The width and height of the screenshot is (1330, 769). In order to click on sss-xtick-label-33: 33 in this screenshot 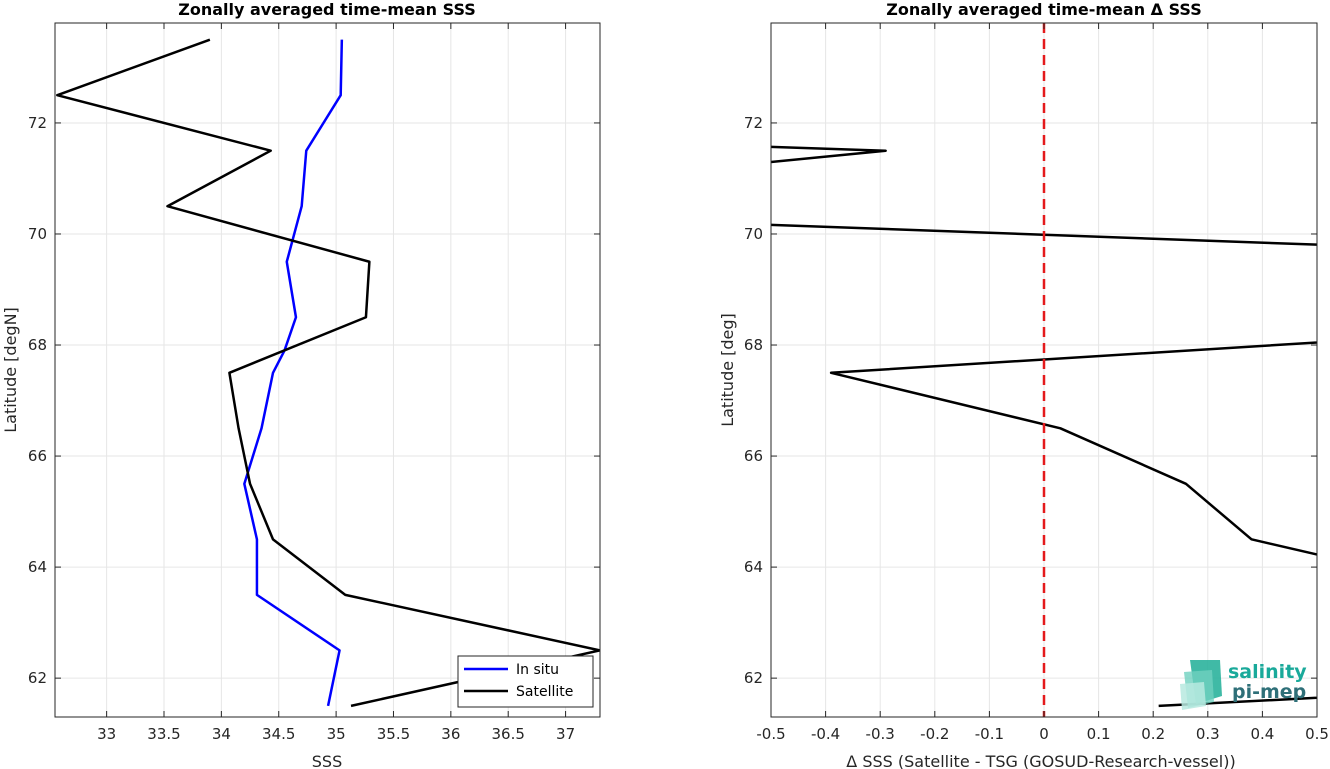, I will do `click(106, 734)`.